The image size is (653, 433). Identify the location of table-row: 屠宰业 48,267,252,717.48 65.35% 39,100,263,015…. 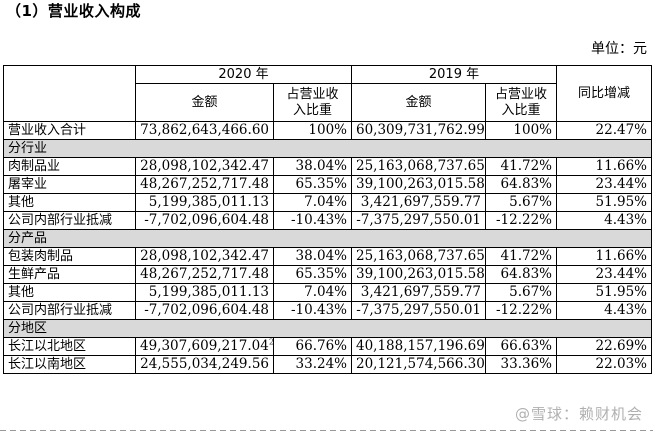
(327, 184).